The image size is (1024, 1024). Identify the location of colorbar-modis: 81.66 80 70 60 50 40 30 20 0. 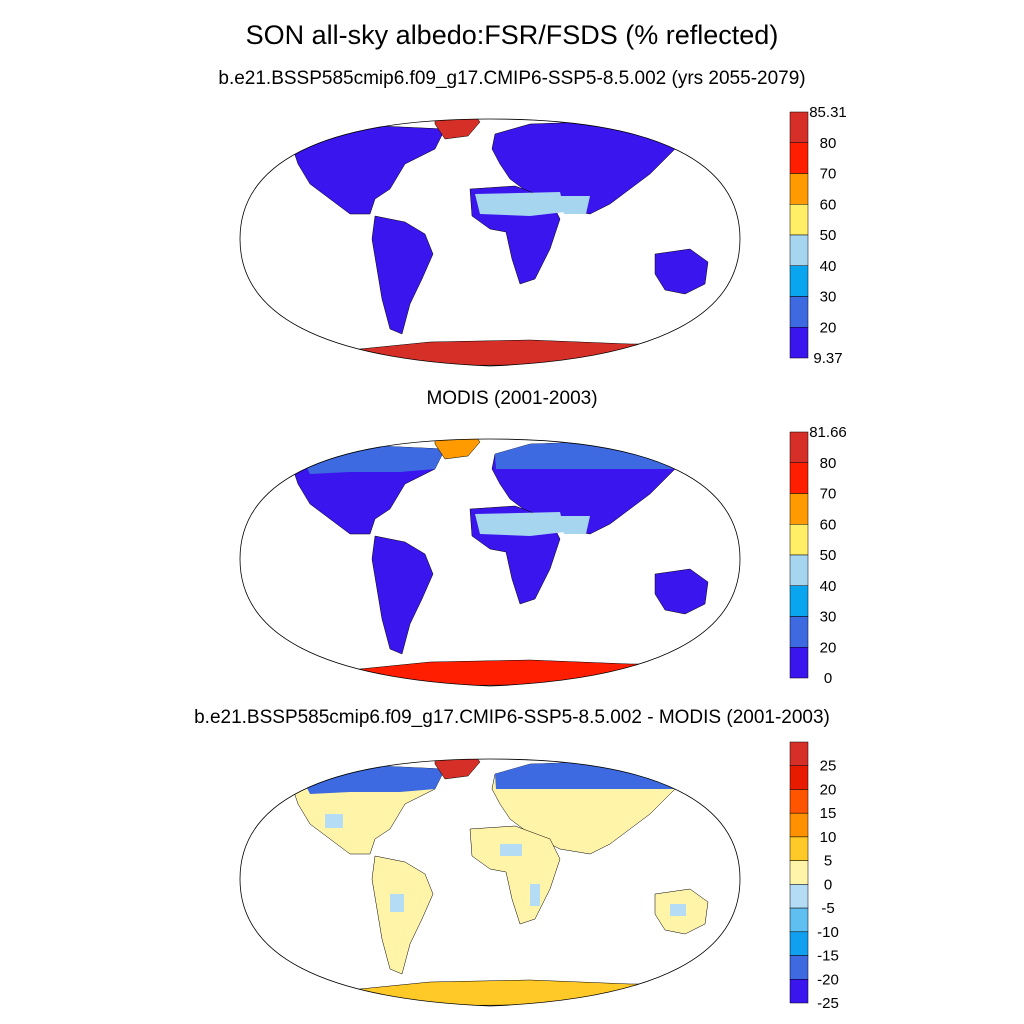
(818, 555).